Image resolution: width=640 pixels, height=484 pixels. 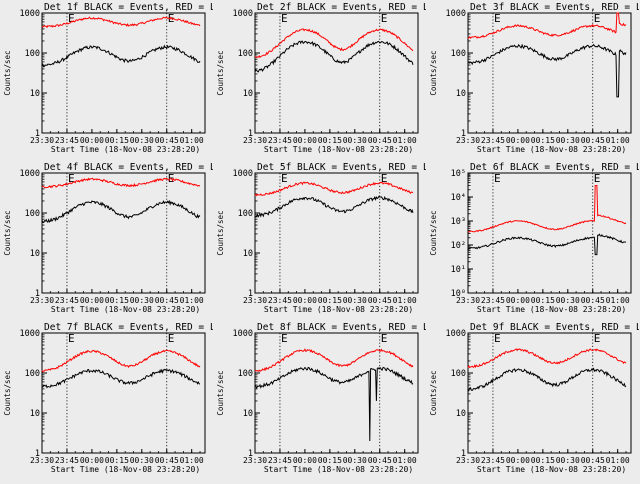 I want to click on y-tick-label: 10⁰, so click(x=458, y=294).